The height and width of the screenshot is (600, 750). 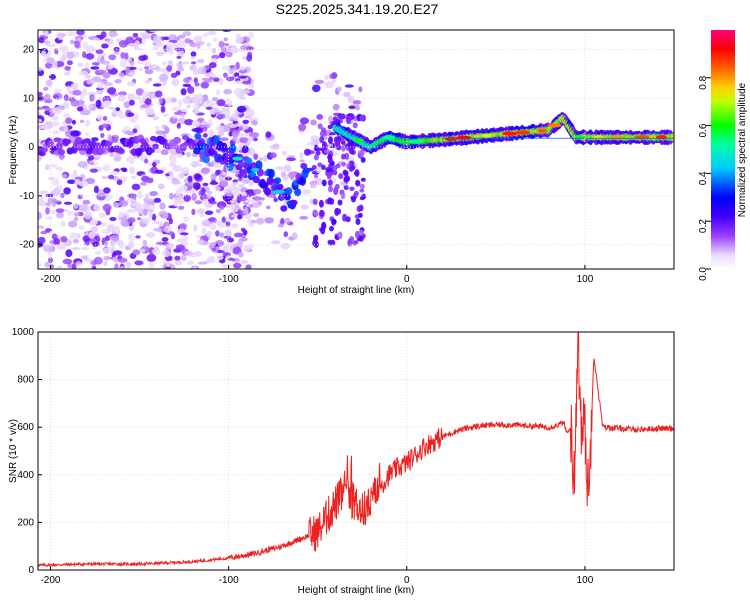 What do you see at coordinates (407, 580) in the screenshot?
I see `snr-x-tick-label: 0` at bounding box center [407, 580].